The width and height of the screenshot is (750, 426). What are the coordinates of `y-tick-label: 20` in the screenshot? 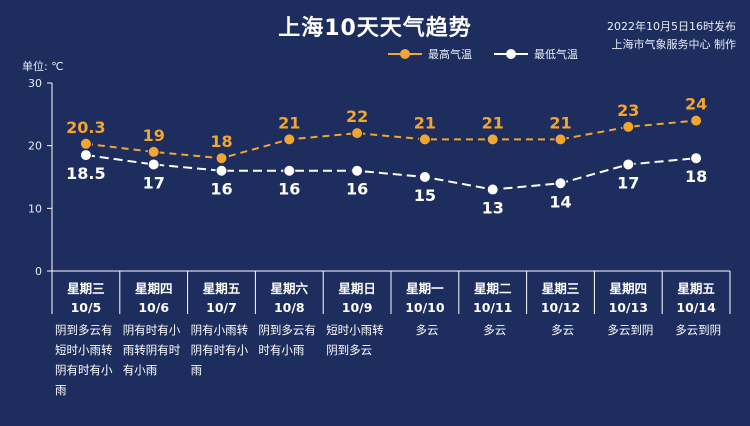 It's located at (35, 146).